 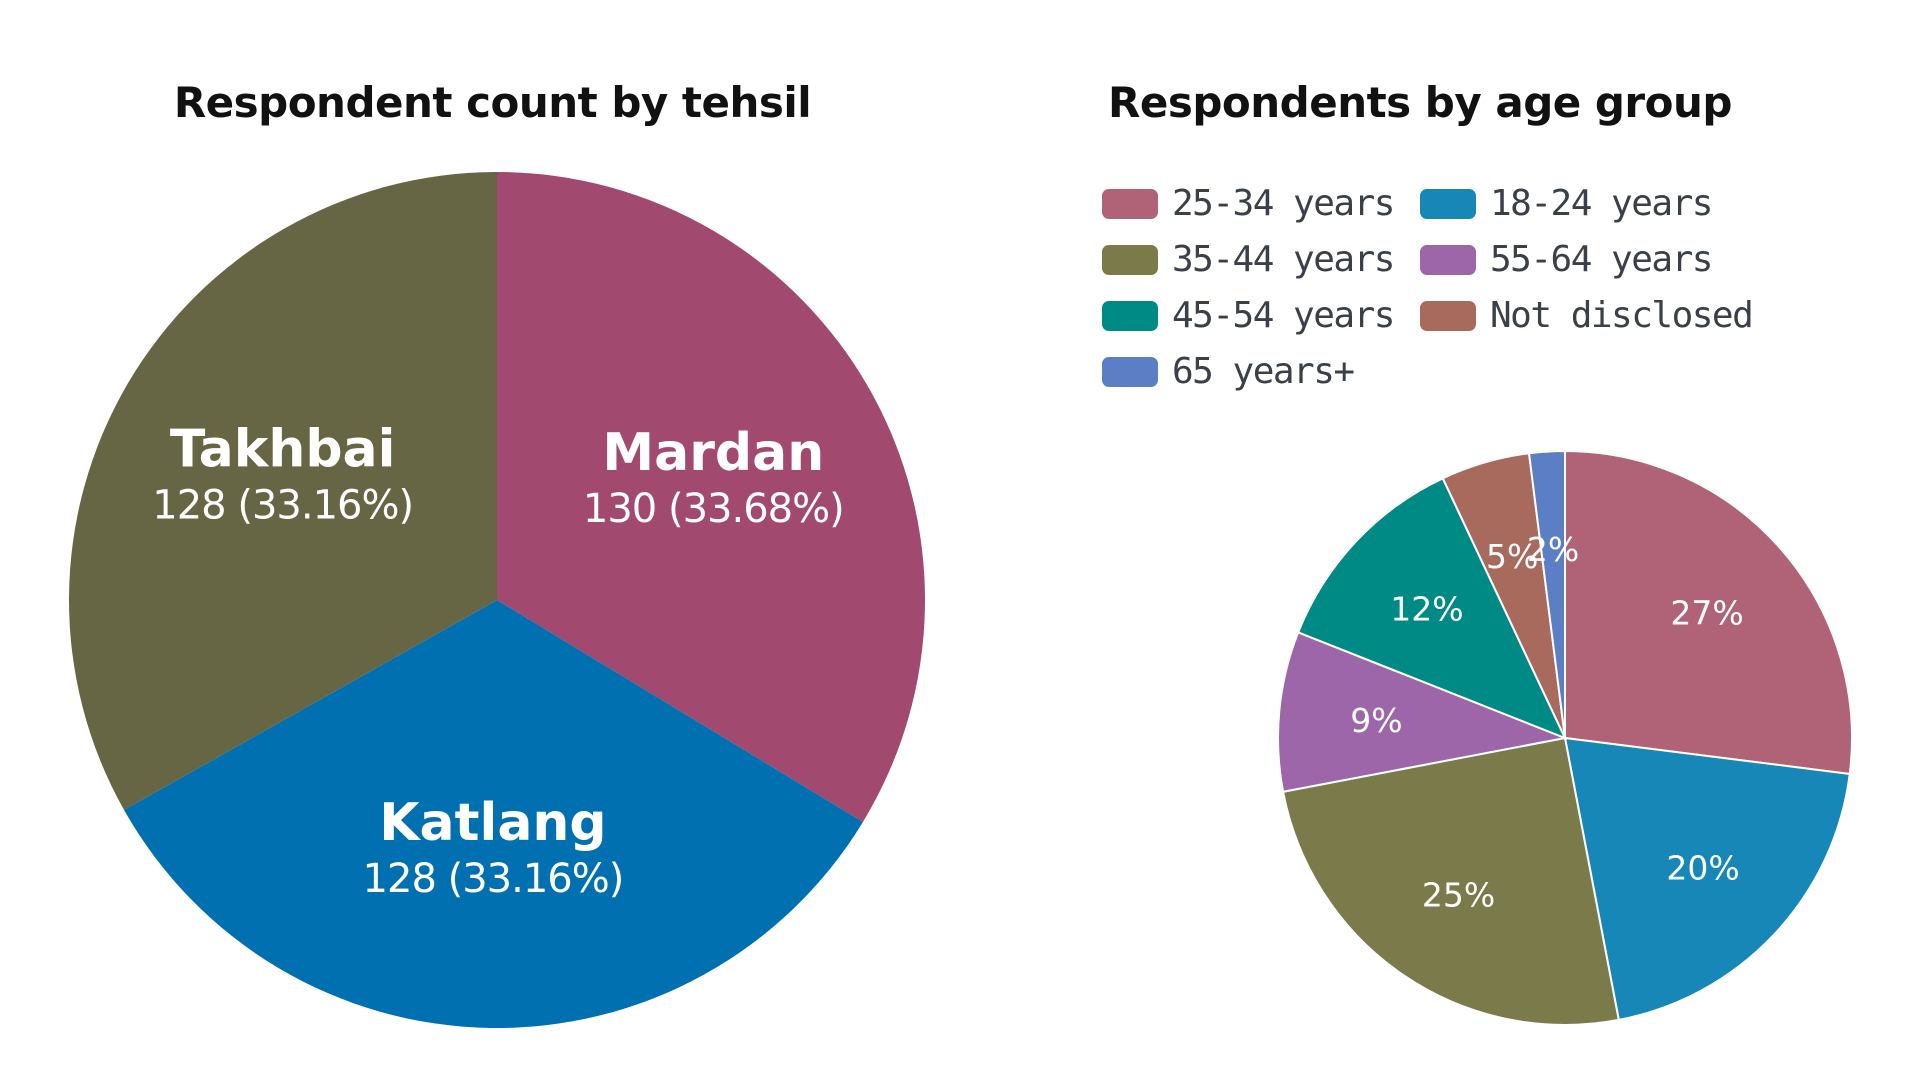 What do you see at coordinates (1702, 868) in the screenshot?
I see `slice-percent-label-18-24-years: 20%` at bounding box center [1702, 868].